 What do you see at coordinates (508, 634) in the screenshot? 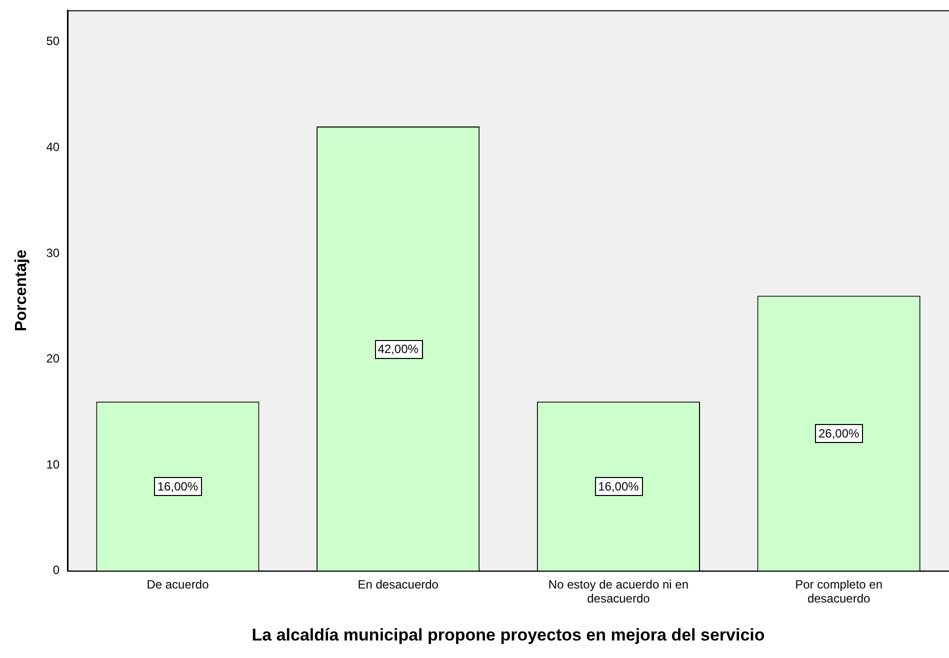
I see `x-axis-title: La alcaldía municipal propone proyectos en mejora del servicio` at bounding box center [508, 634].